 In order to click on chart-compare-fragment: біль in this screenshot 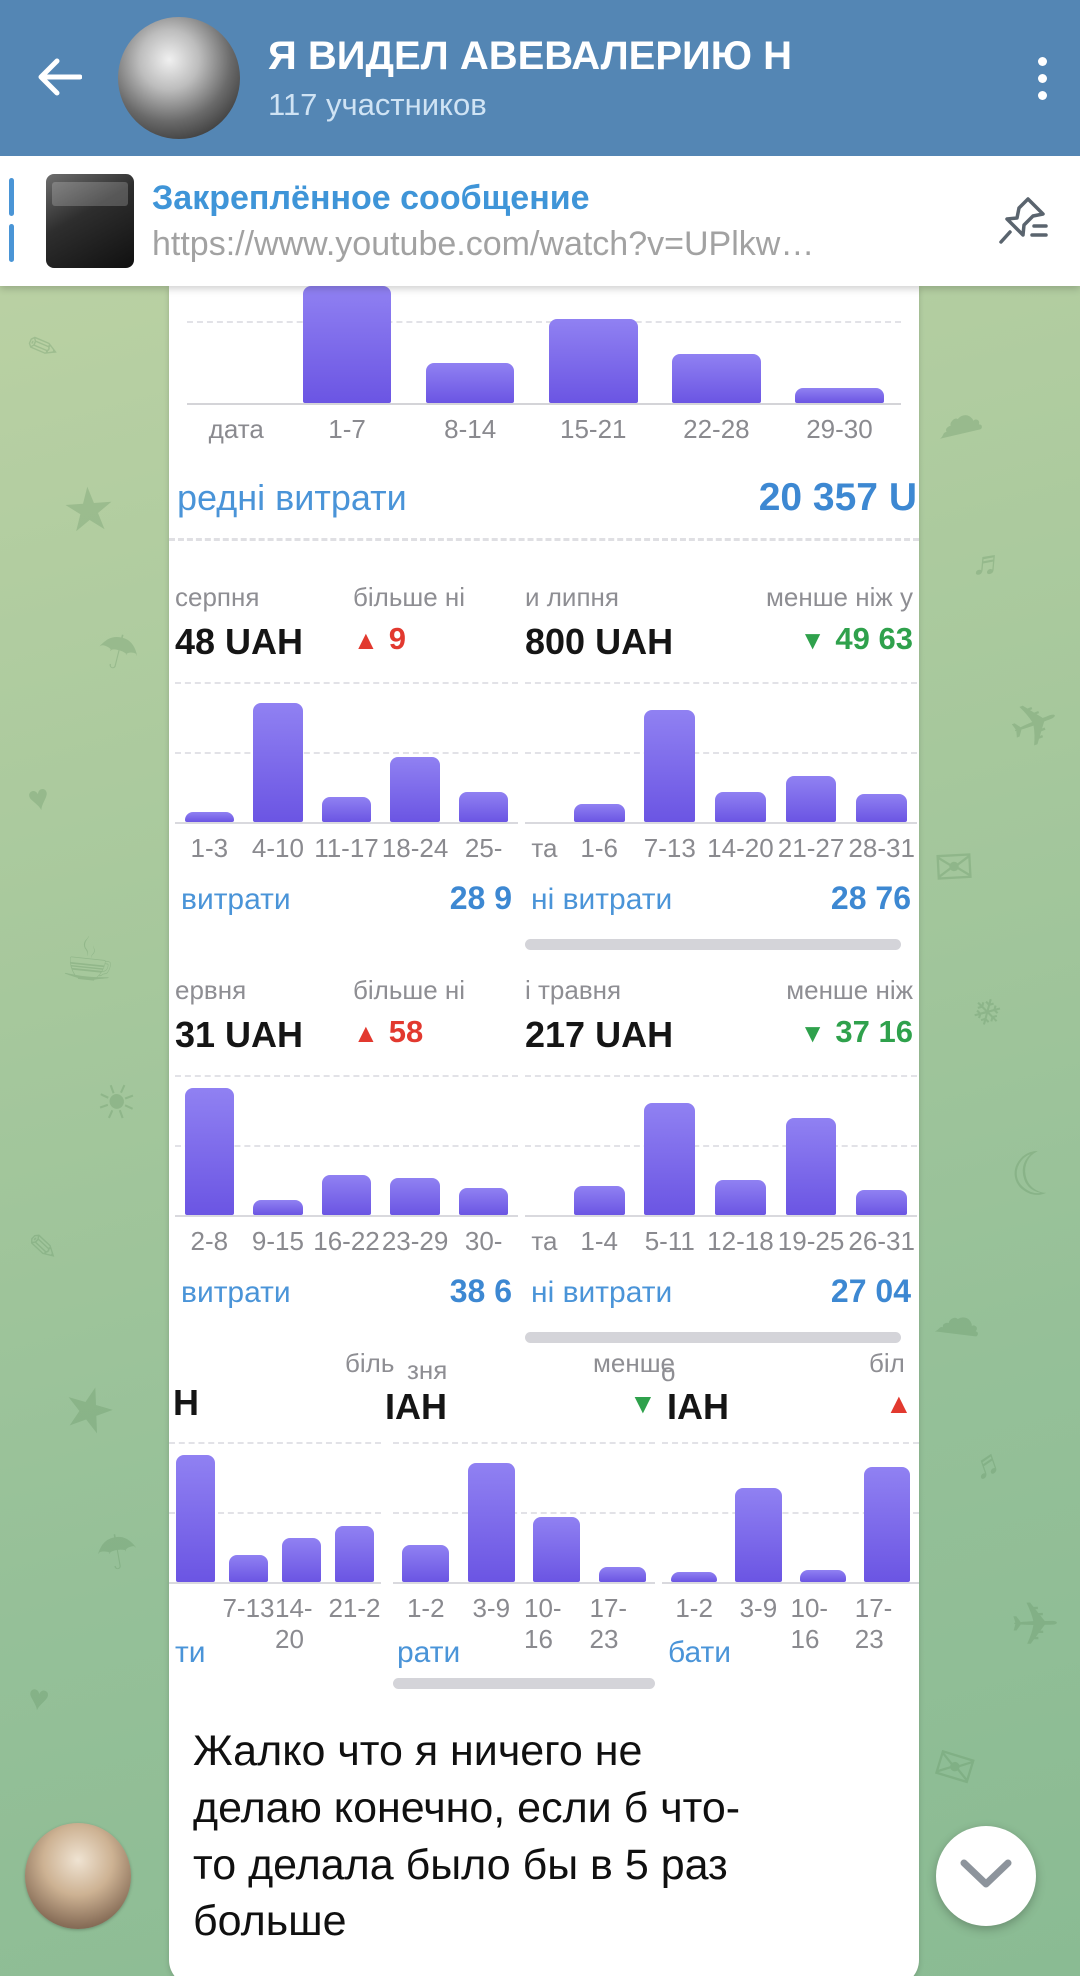, I will do `click(370, 1363)`.